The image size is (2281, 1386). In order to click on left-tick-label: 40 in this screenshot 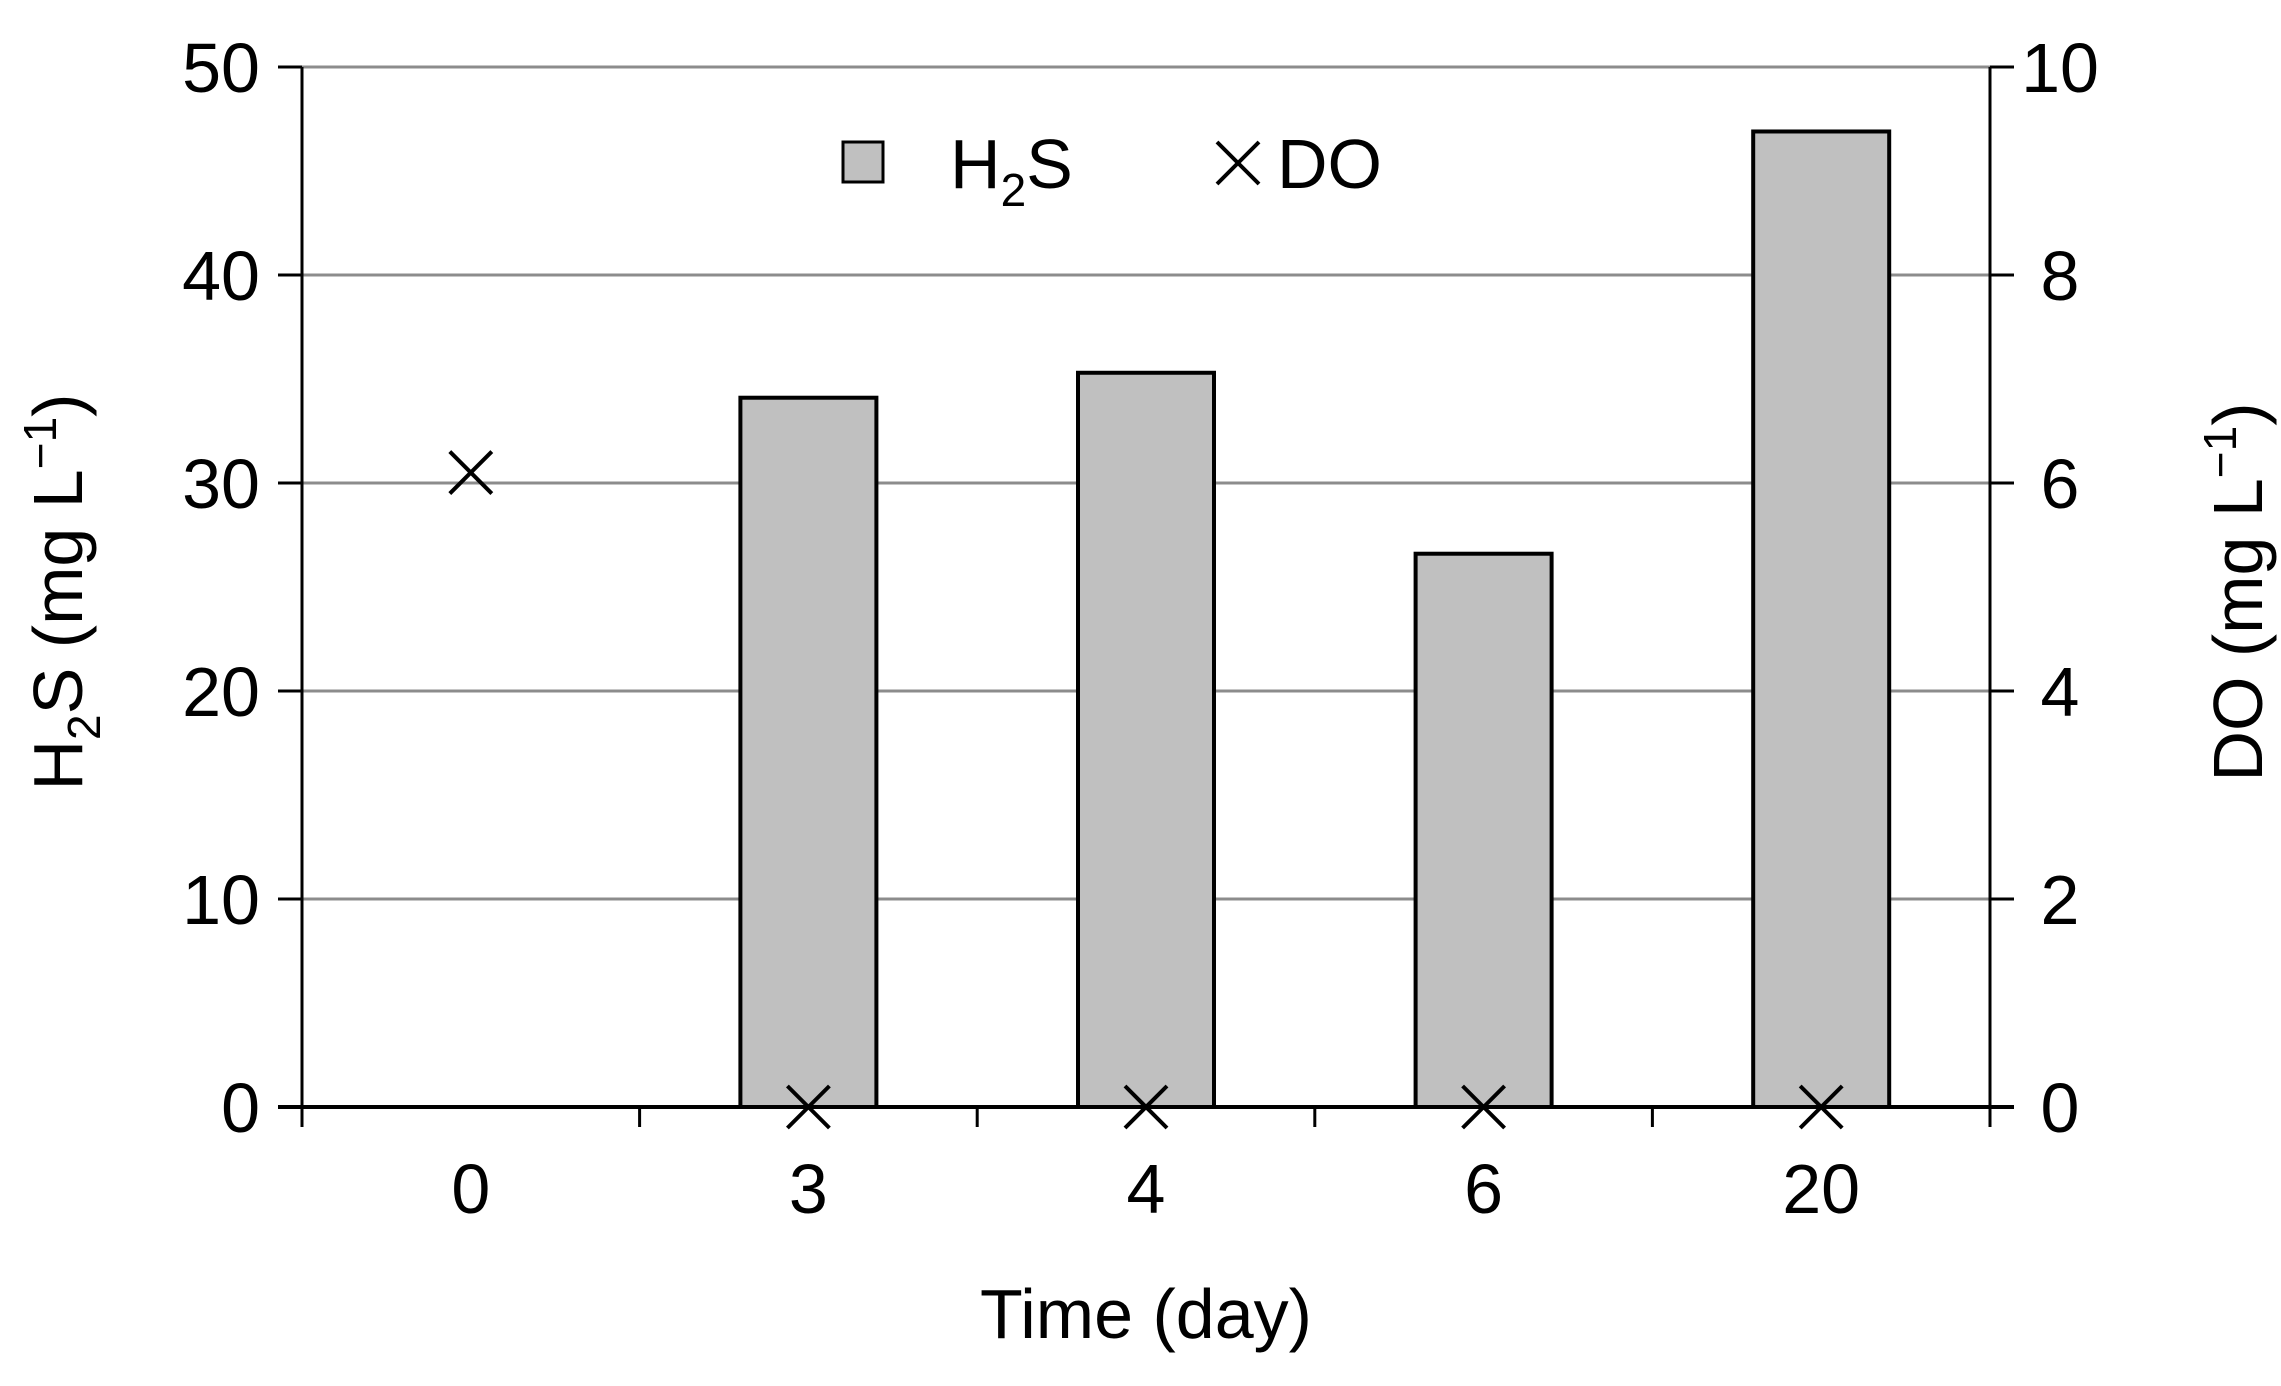, I will do `click(221, 276)`.